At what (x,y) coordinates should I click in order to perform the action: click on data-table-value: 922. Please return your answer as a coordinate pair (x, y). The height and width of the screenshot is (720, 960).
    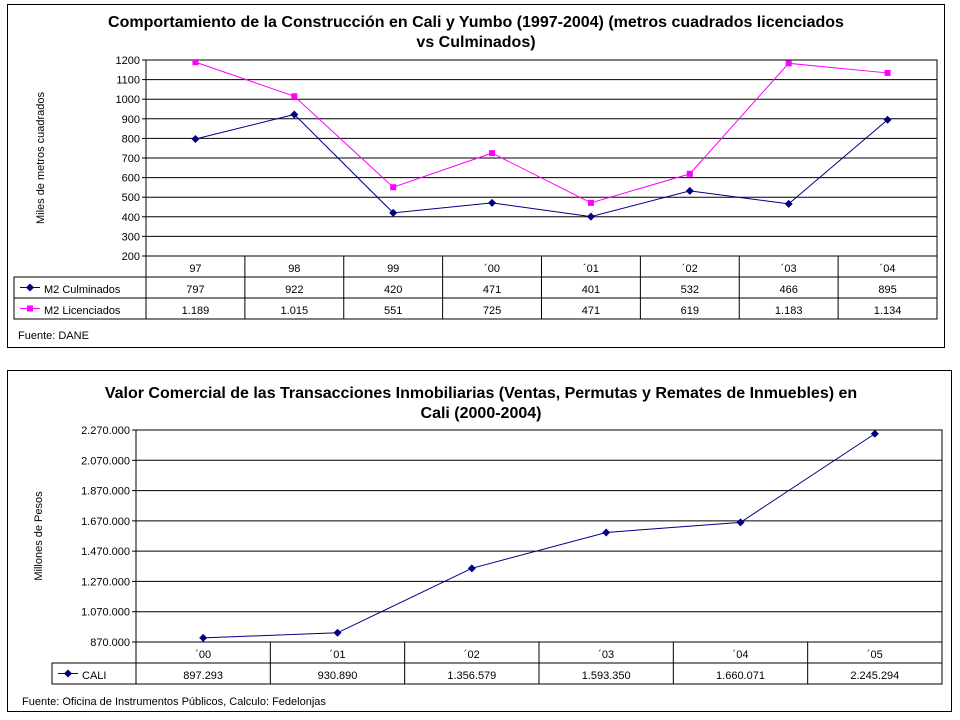
    Looking at the image, I should click on (294, 290).